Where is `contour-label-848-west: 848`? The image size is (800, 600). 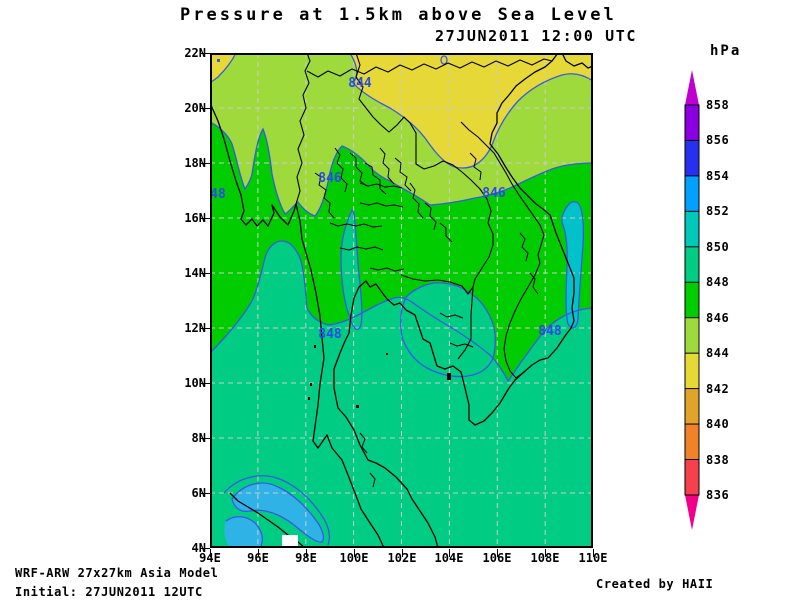
contour-label-848-west: 848 is located at coordinates (330, 334).